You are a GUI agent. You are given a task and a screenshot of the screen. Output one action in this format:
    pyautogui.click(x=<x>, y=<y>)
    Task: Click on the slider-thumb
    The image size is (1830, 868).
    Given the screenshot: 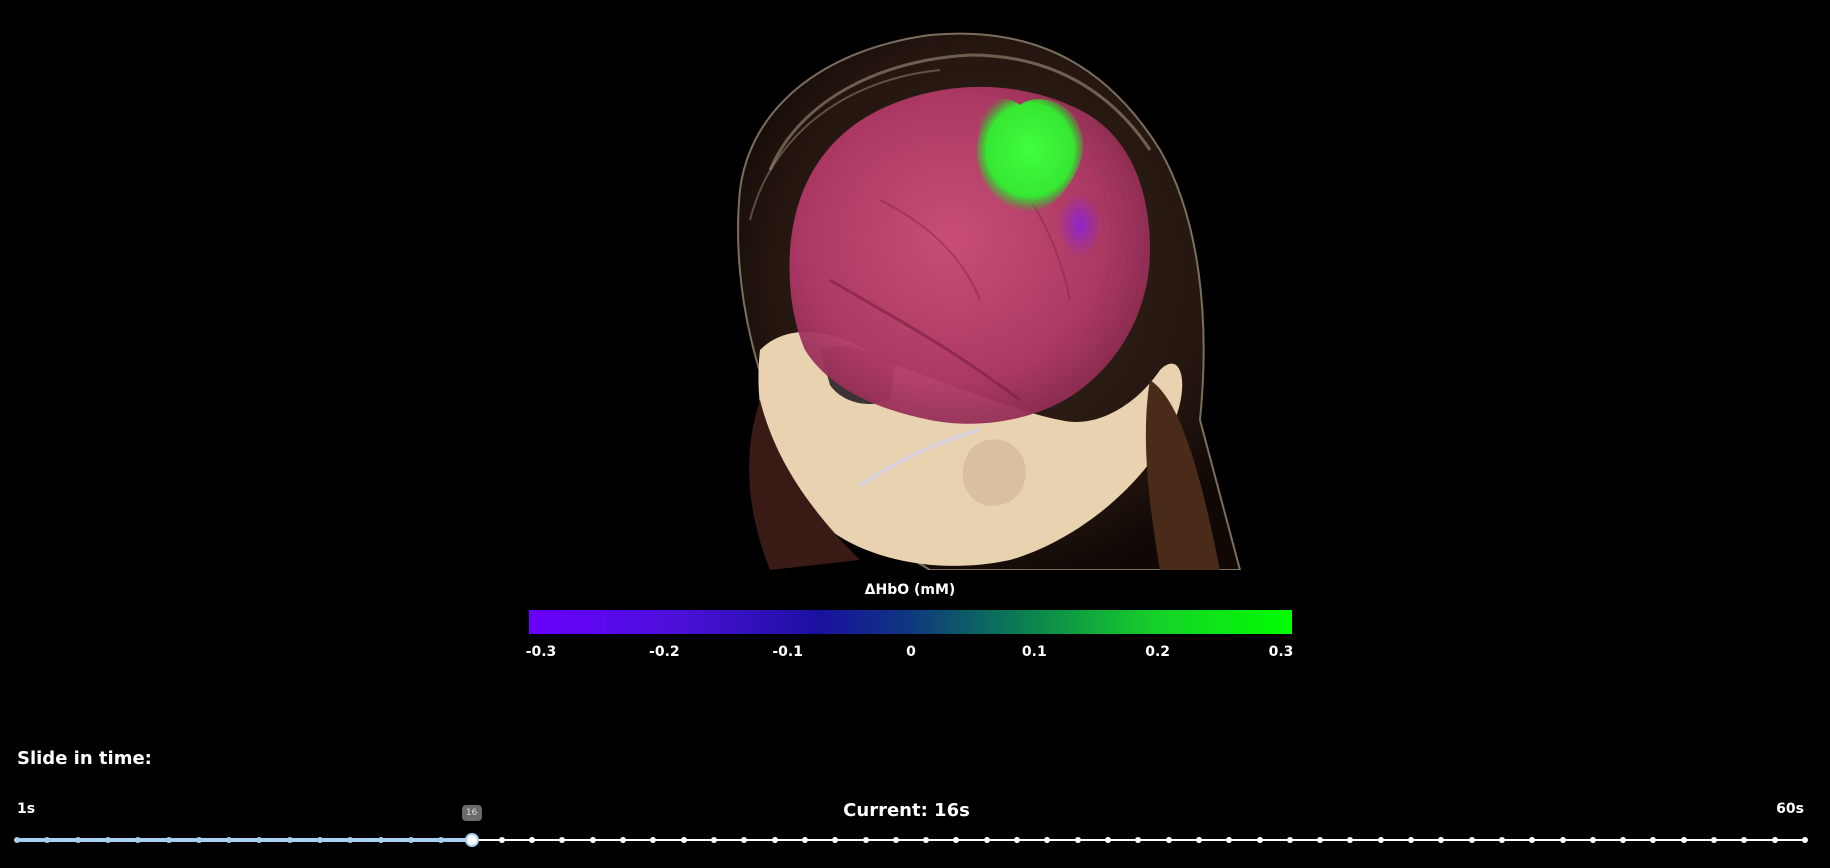 What is the action you would take?
    pyautogui.click(x=471, y=840)
    